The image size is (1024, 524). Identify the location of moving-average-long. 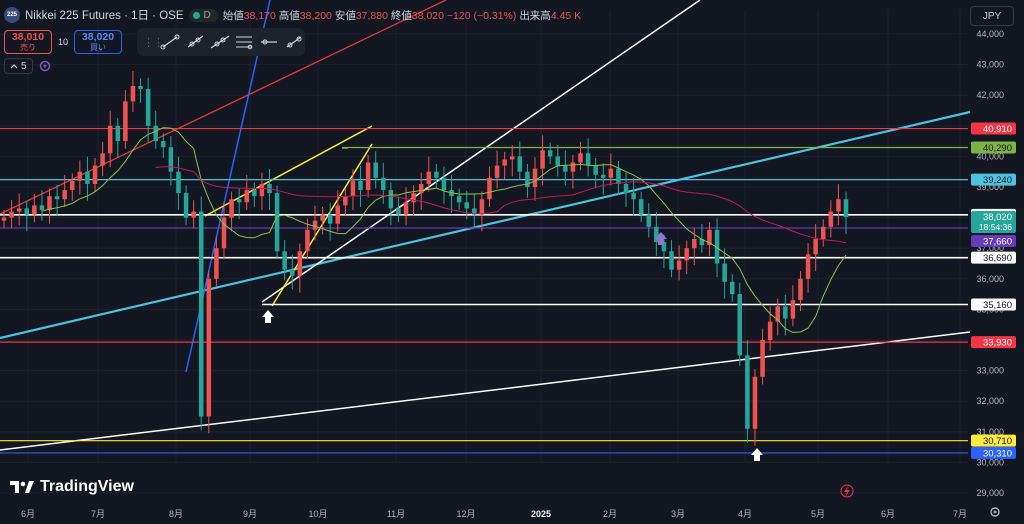
(501, 205).